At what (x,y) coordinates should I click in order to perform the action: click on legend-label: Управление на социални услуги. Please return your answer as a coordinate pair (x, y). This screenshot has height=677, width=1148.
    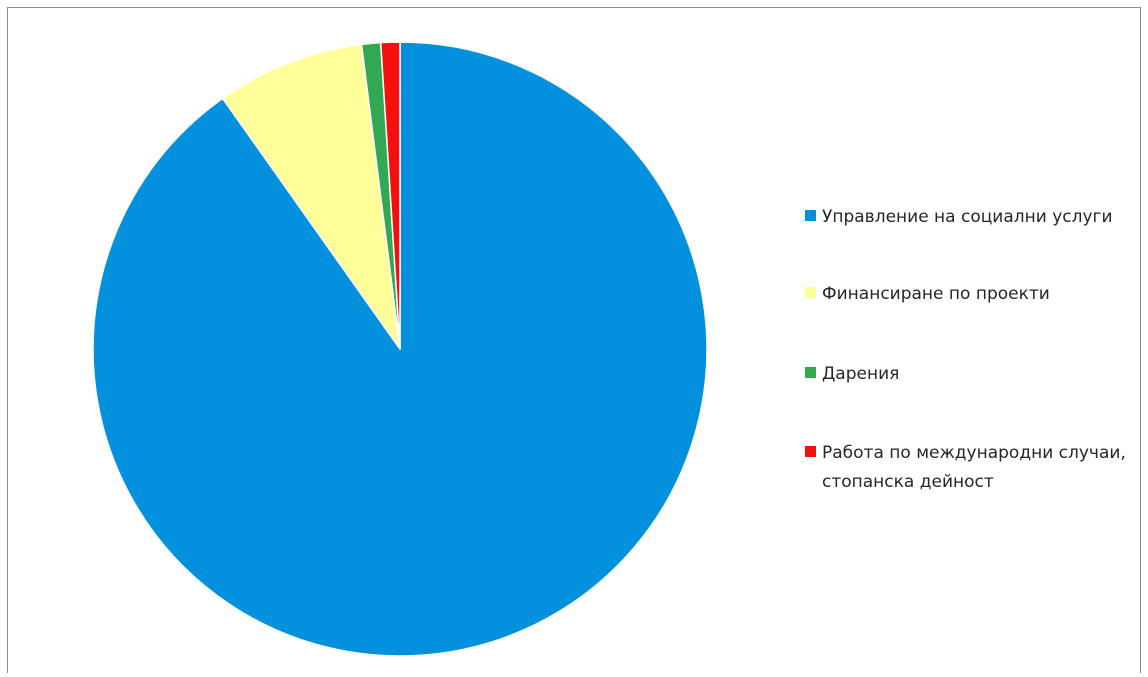
    Looking at the image, I should click on (967, 217).